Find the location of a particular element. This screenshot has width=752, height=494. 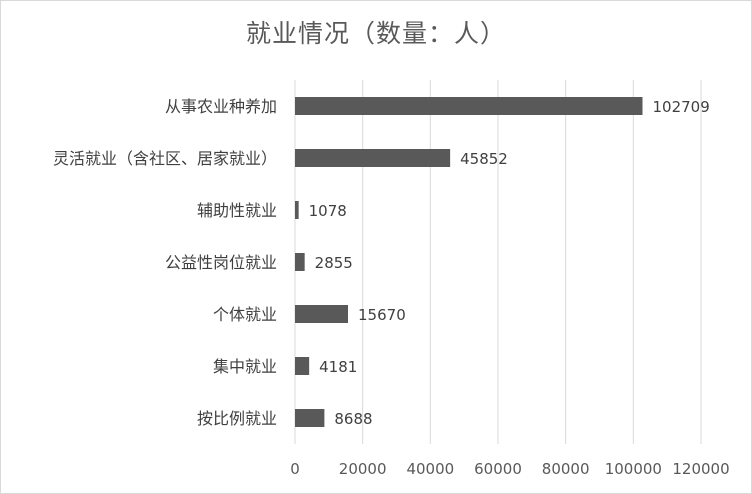

x-tick-label: 40000 is located at coordinates (430, 469).